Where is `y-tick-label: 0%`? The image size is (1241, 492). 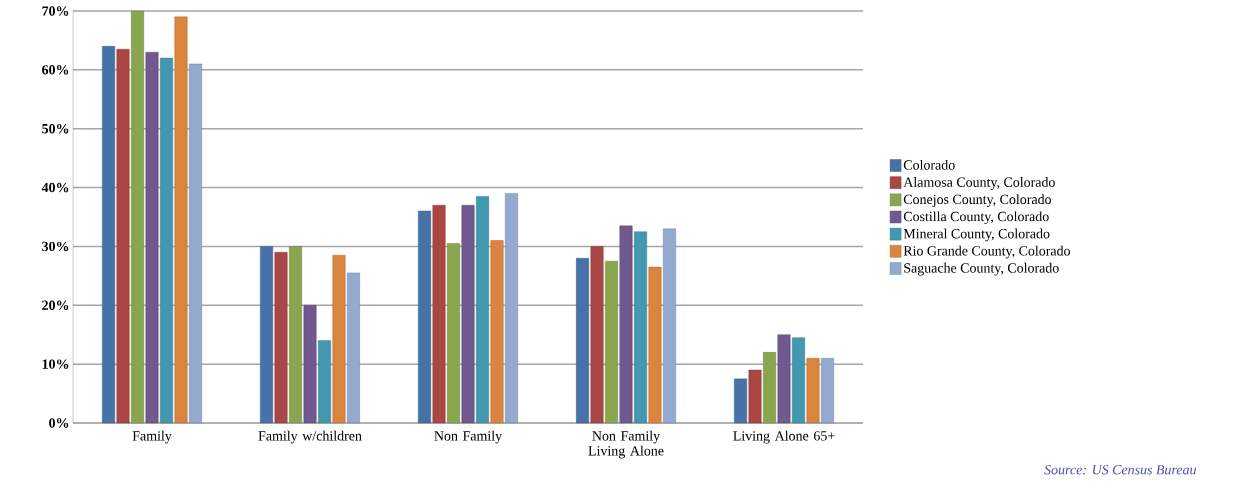
y-tick-label: 0% is located at coordinates (59, 423).